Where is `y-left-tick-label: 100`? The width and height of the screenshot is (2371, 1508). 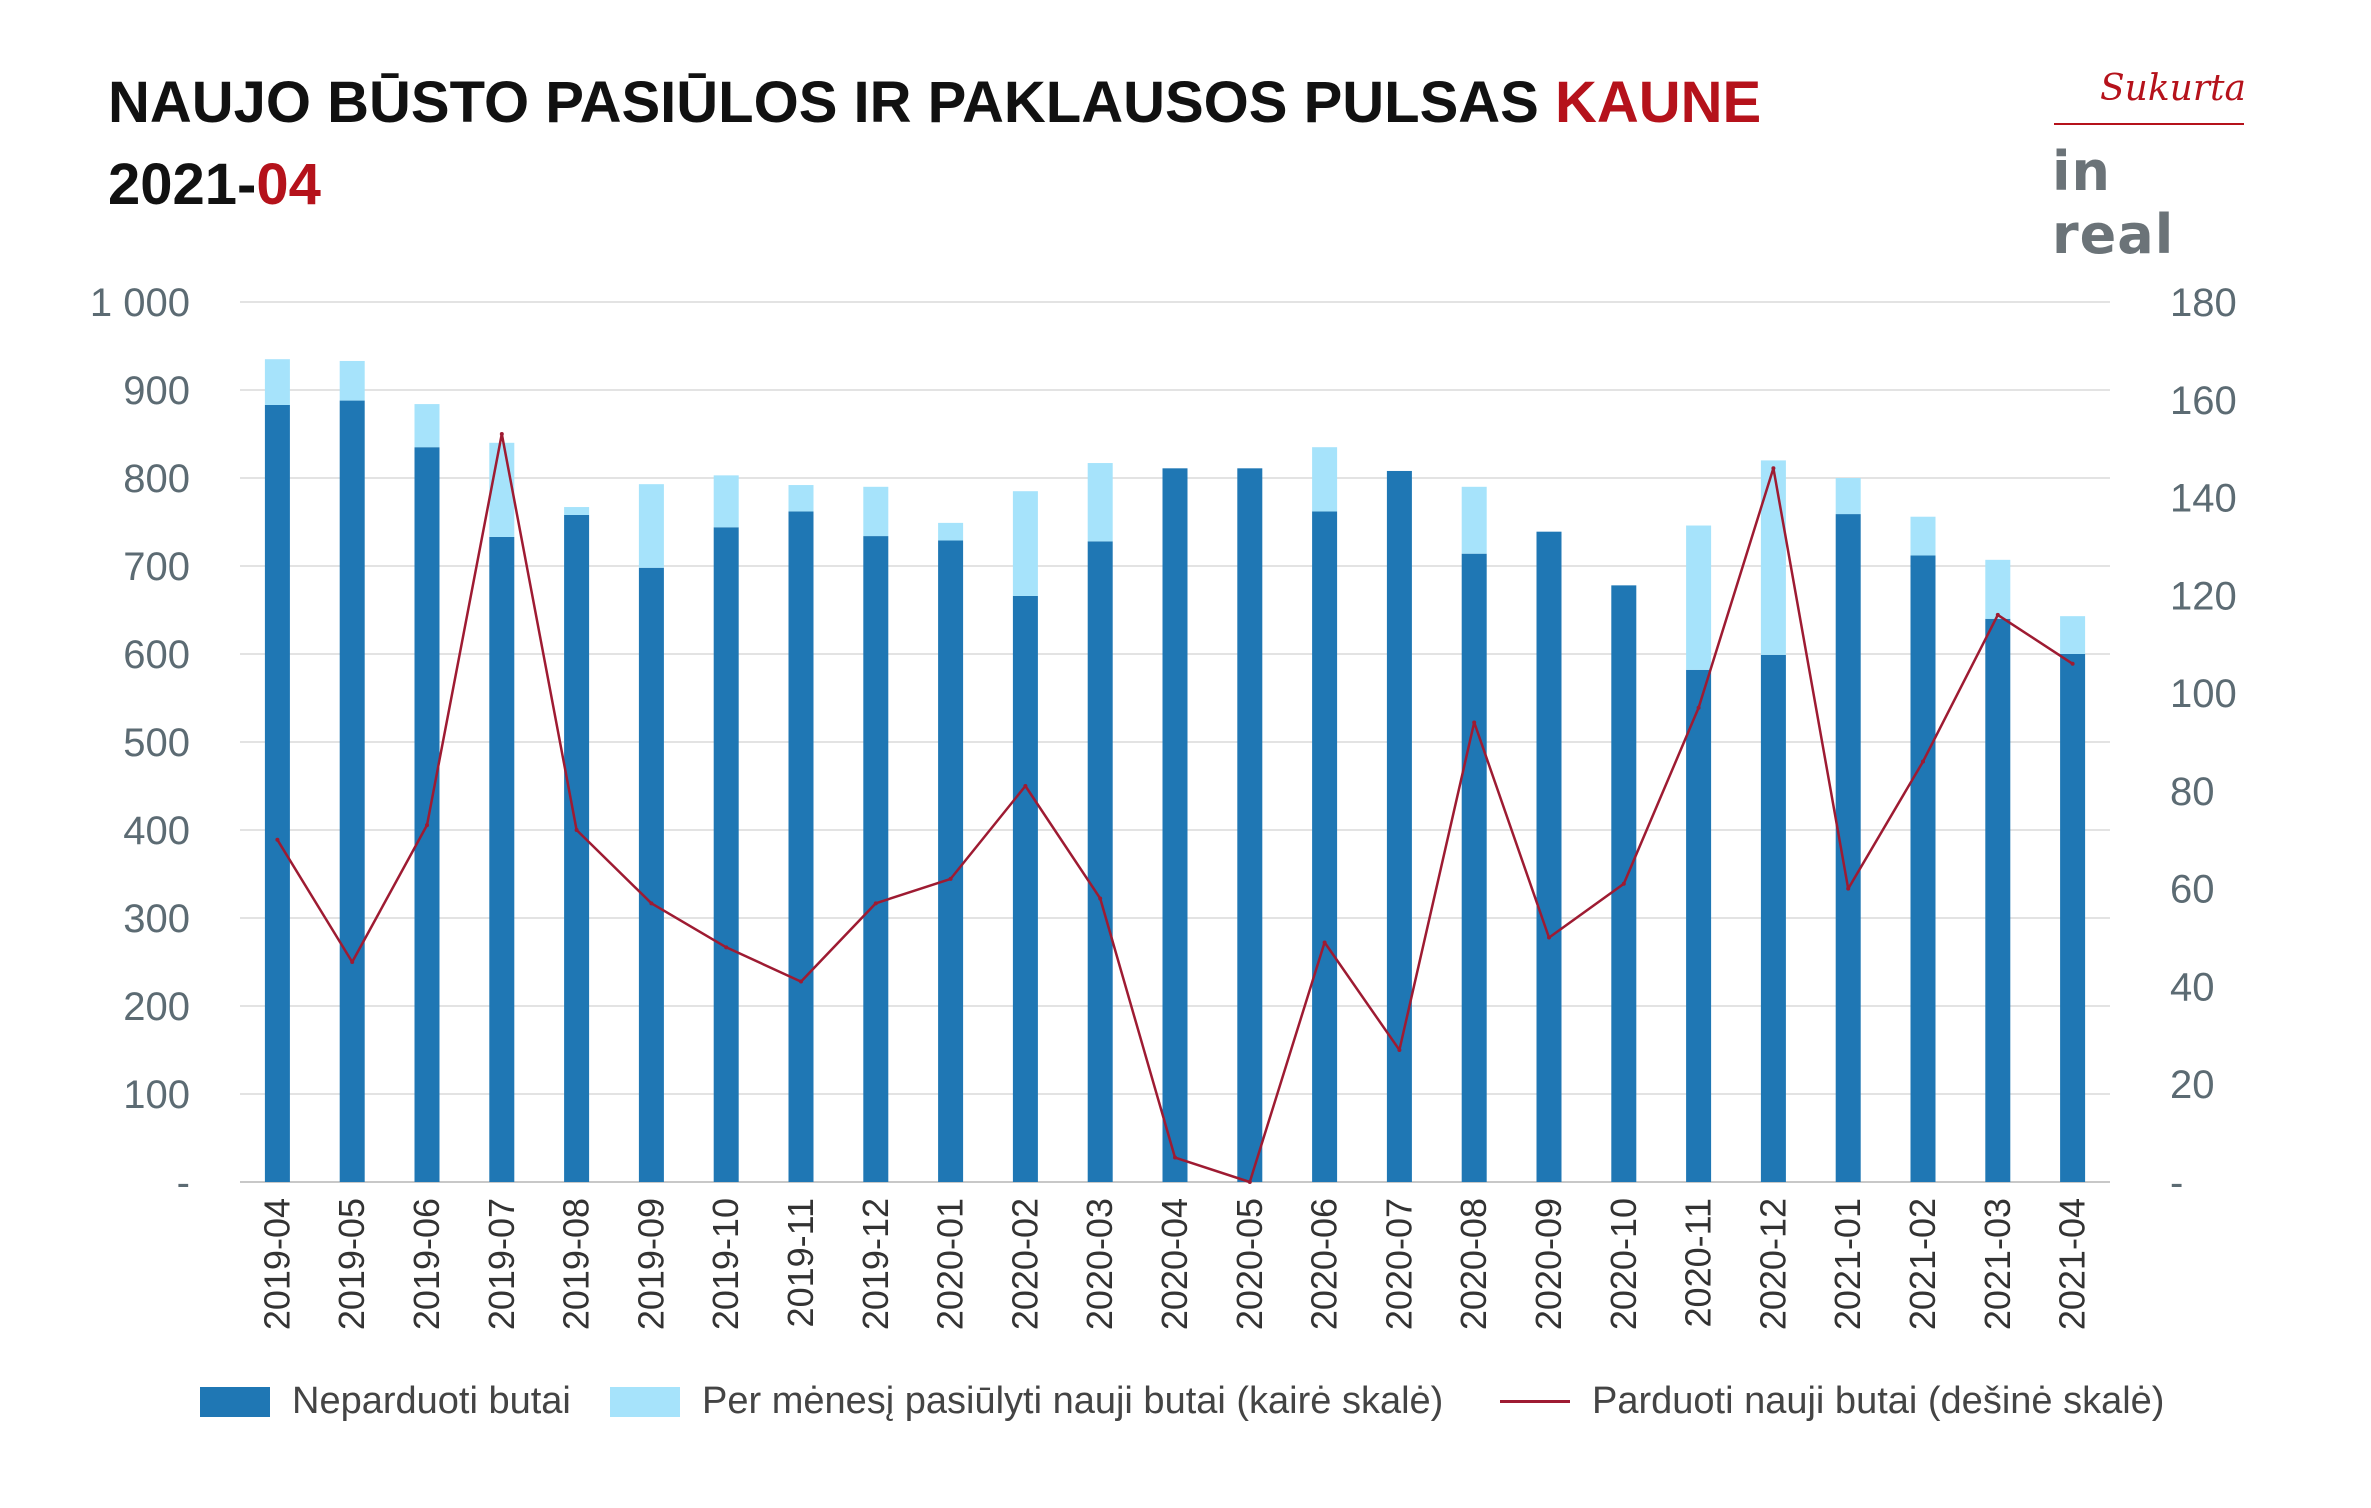
y-left-tick-label: 100 is located at coordinates (156, 1095).